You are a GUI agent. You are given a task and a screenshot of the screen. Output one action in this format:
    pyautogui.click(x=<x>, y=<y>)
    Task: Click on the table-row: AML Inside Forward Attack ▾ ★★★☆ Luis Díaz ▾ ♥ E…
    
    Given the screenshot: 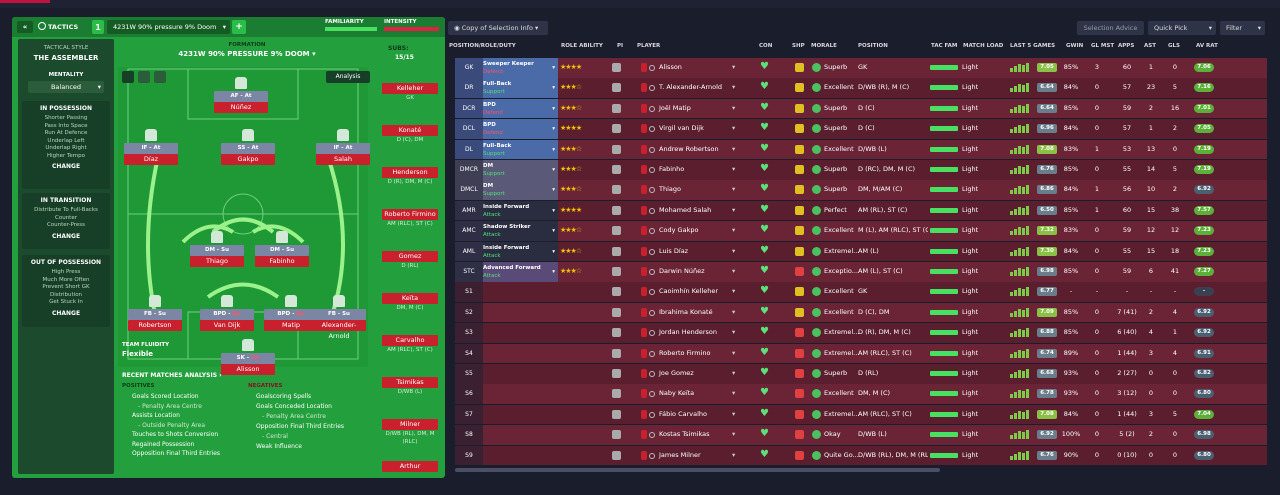 What is the action you would take?
    pyautogui.click(x=861, y=251)
    